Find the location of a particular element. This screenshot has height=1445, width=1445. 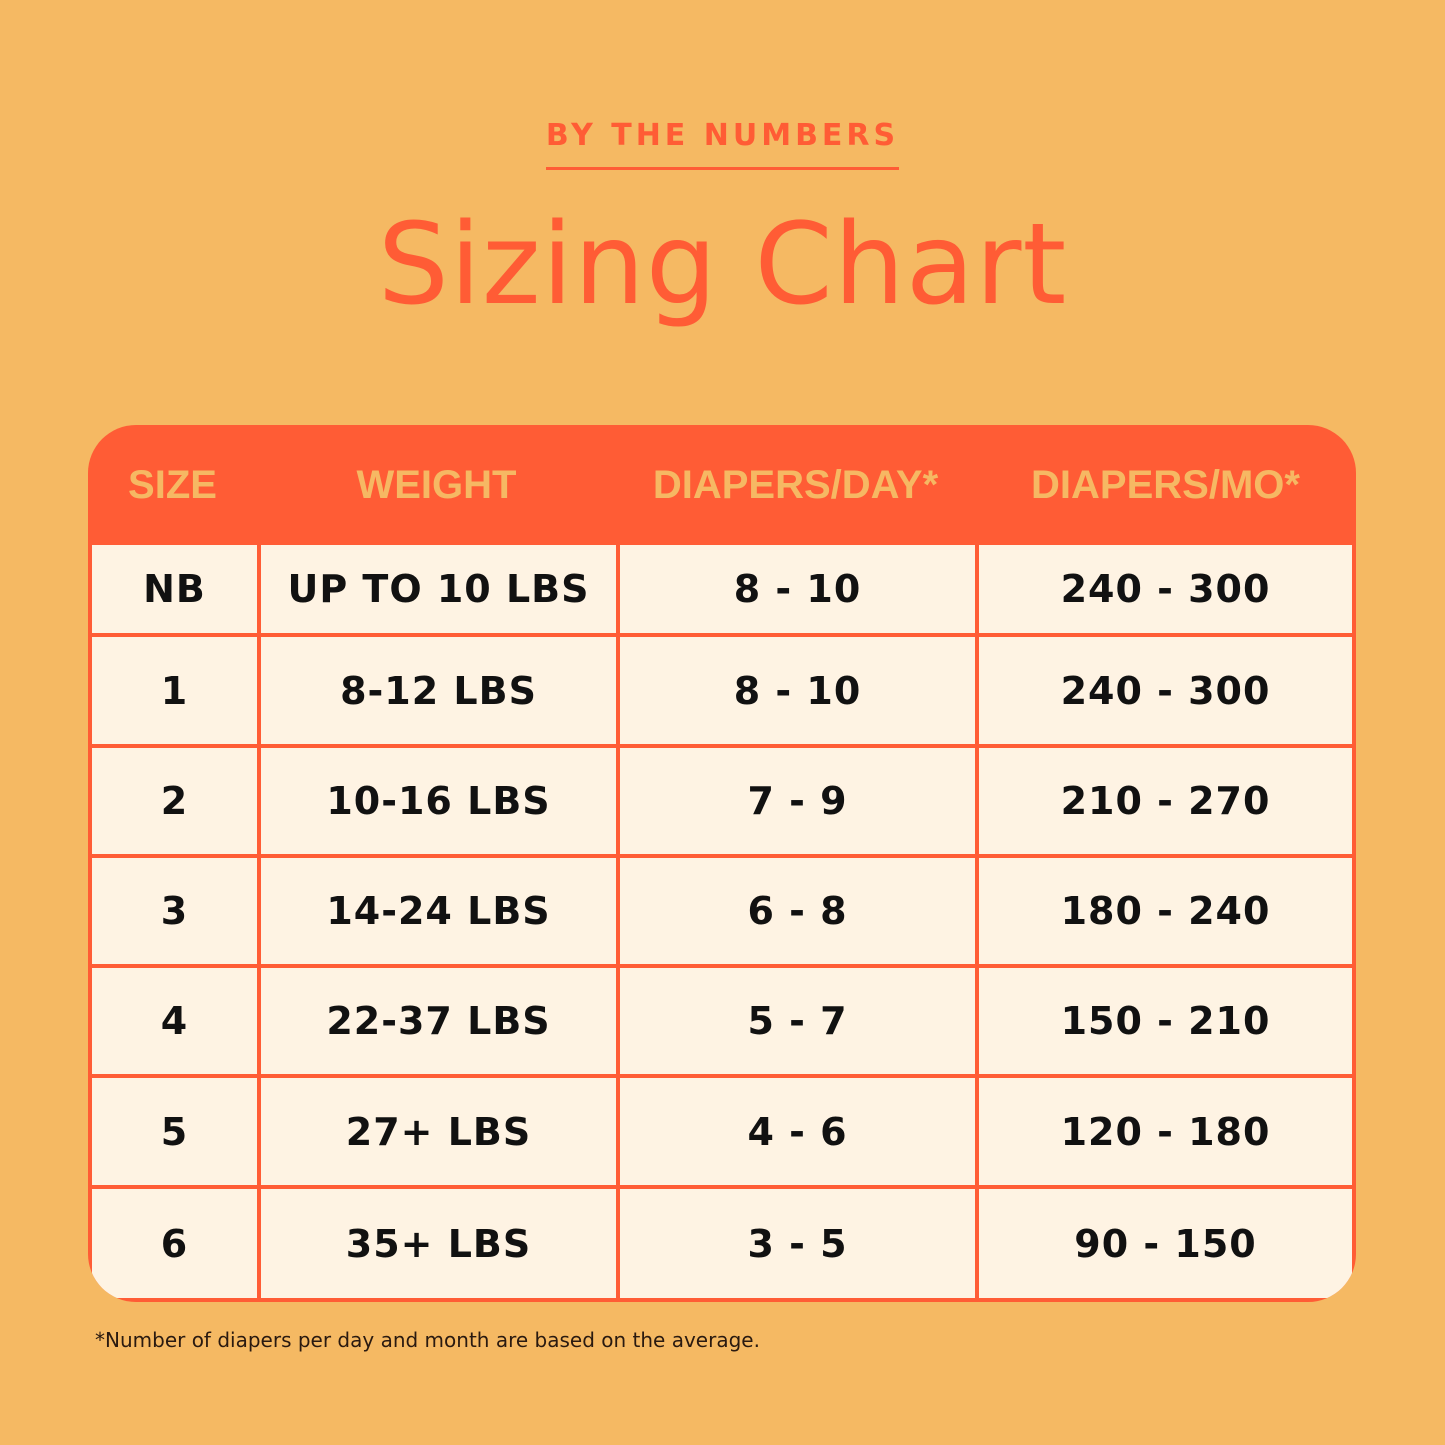

table-cell: 7 - 9 is located at coordinates (797, 801).